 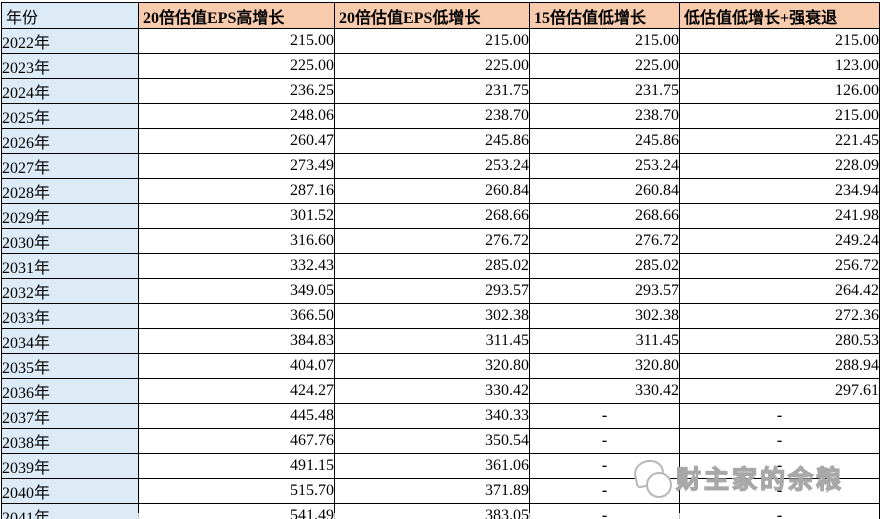 What do you see at coordinates (236, 141) in the screenshot?
I see `value-cell: 260.47` at bounding box center [236, 141].